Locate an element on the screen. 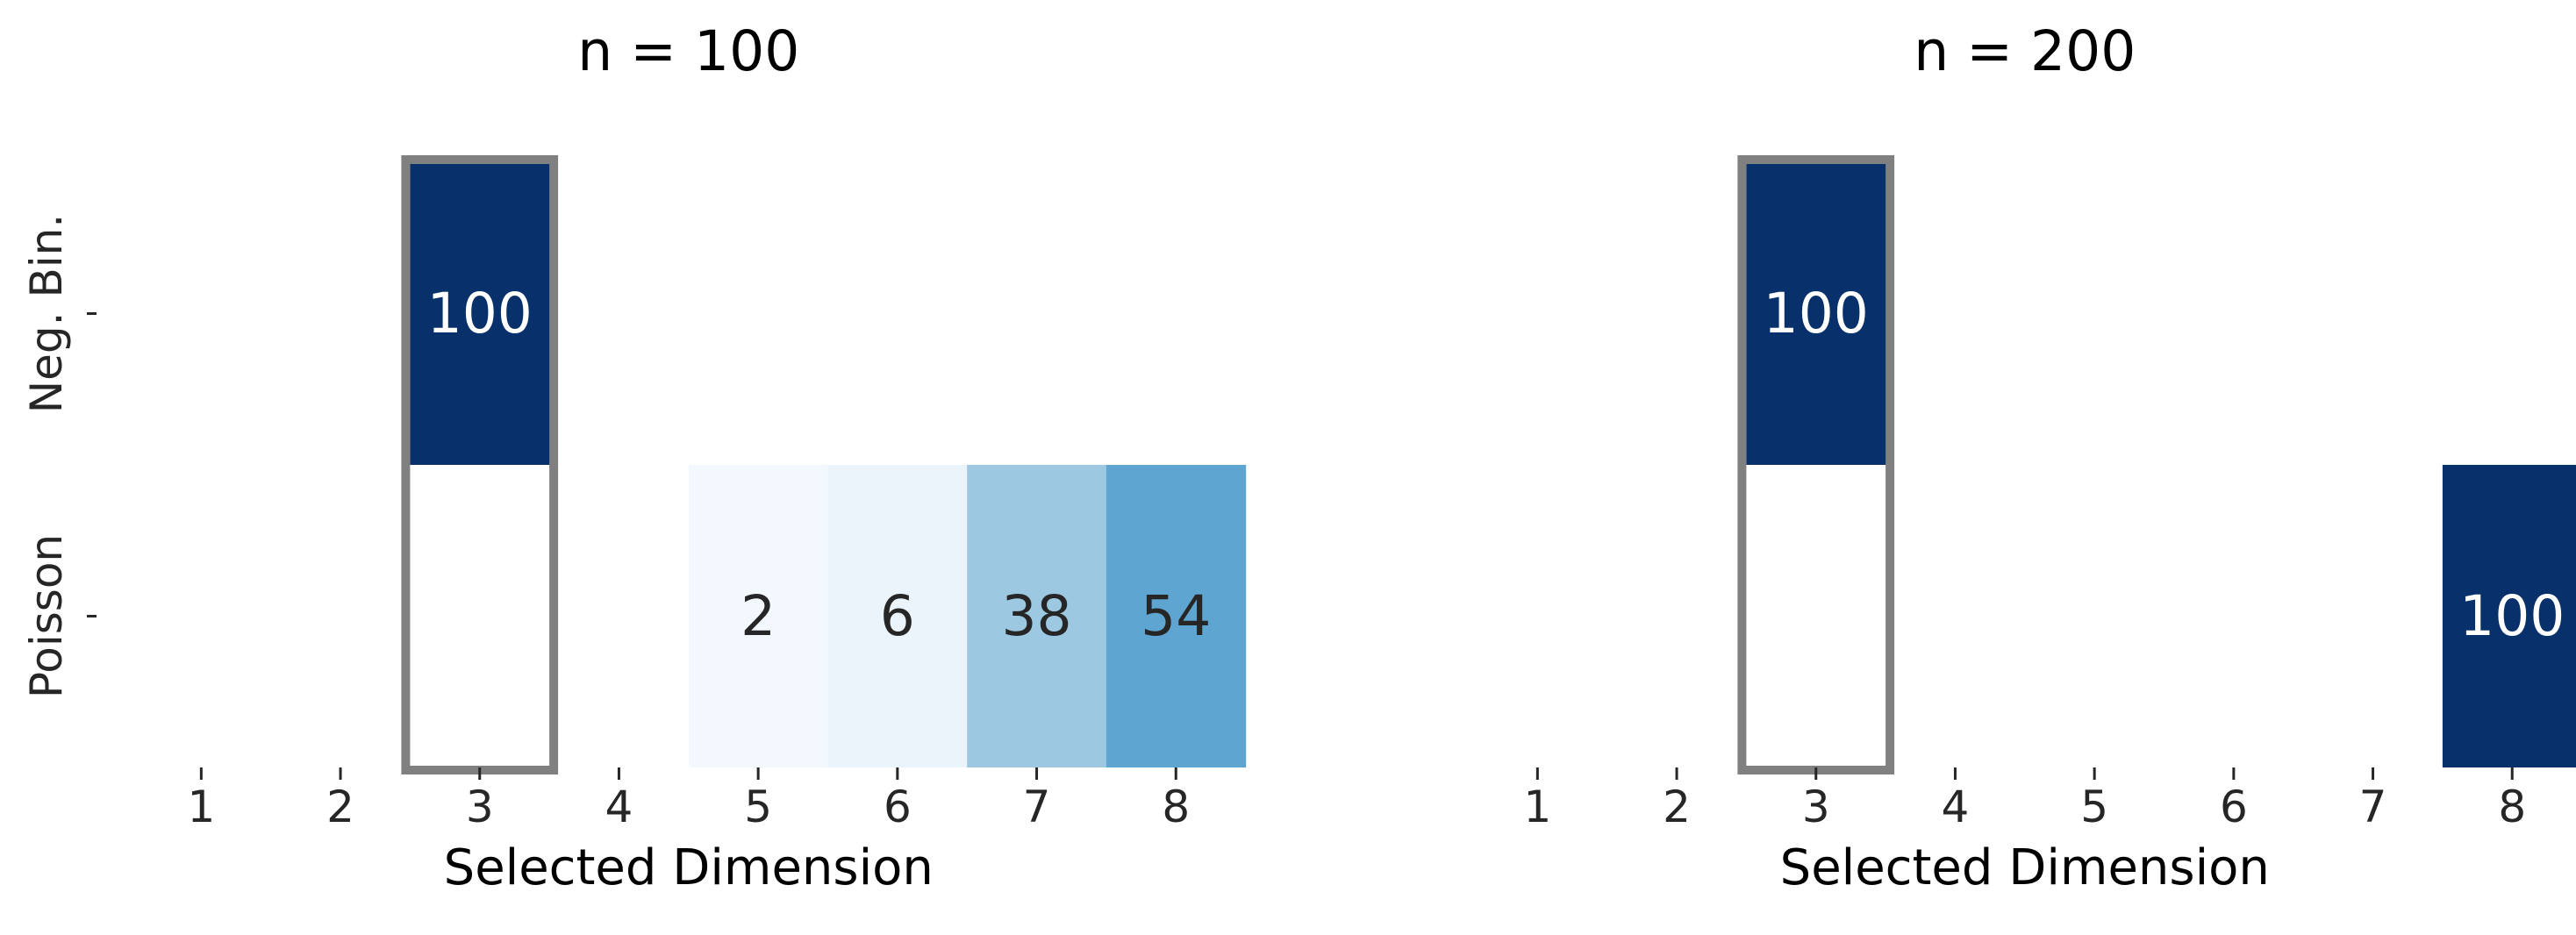  y-tick-label: Neg. Bin. is located at coordinates (46, 313).